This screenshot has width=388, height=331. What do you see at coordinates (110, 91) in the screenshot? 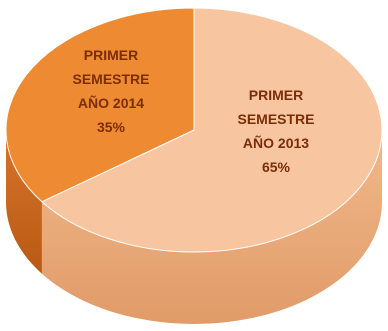
I see `pie-slice-label-2: PRIMER SEMESTRE AÑO 2014 35%` at bounding box center [110, 91].